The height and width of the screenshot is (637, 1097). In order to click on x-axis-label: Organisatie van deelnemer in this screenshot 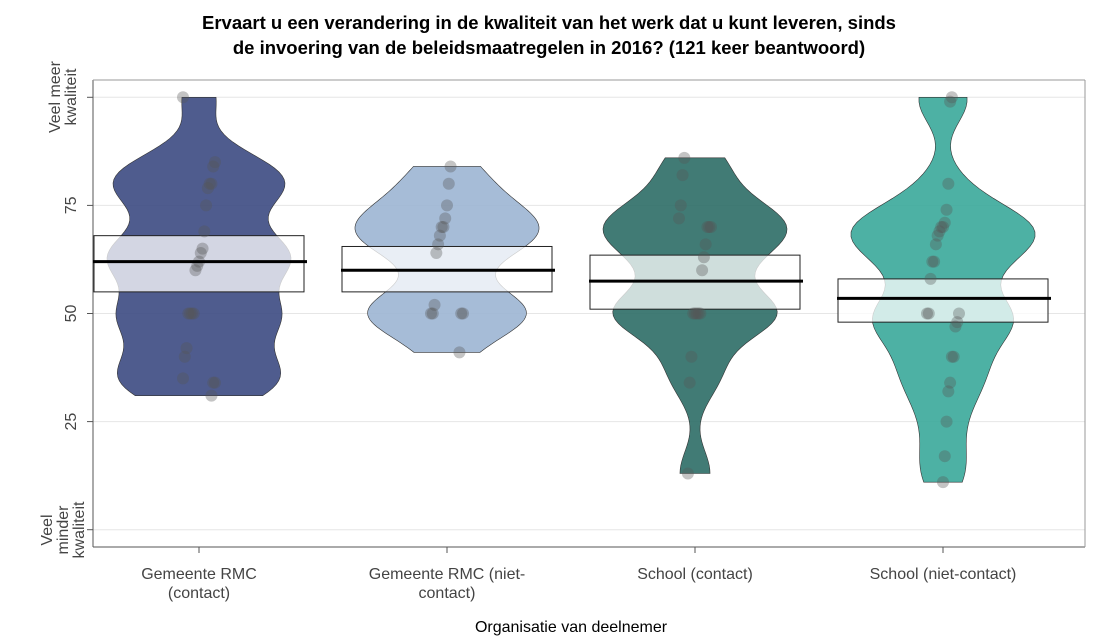, I will do `click(571, 627)`.